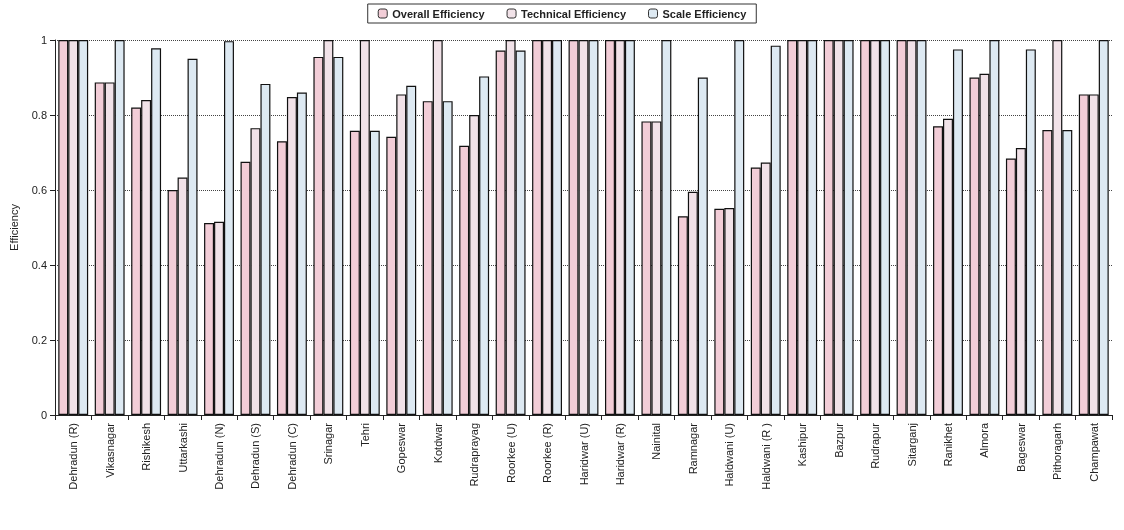  Describe the element at coordinates (182, 448) in the screenshot. I see `x-tick-label: Uttarkashi` at that location.